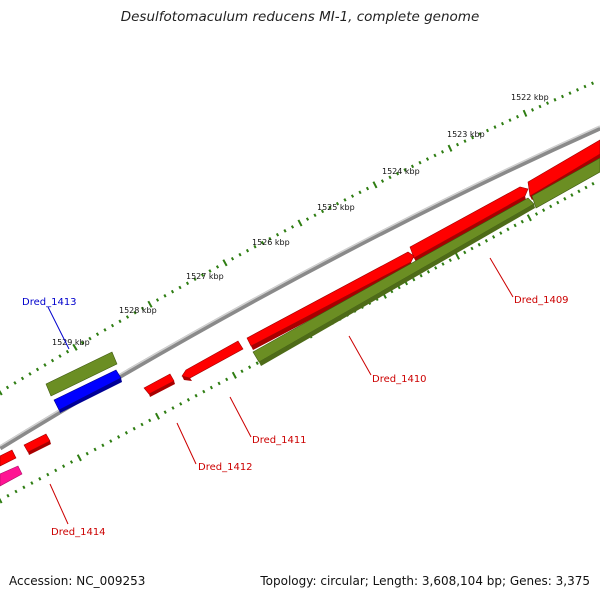  Describe the element at coordinates (330, 299) in the screenshot. I see `gene-dred-1410-arrow` at that location.